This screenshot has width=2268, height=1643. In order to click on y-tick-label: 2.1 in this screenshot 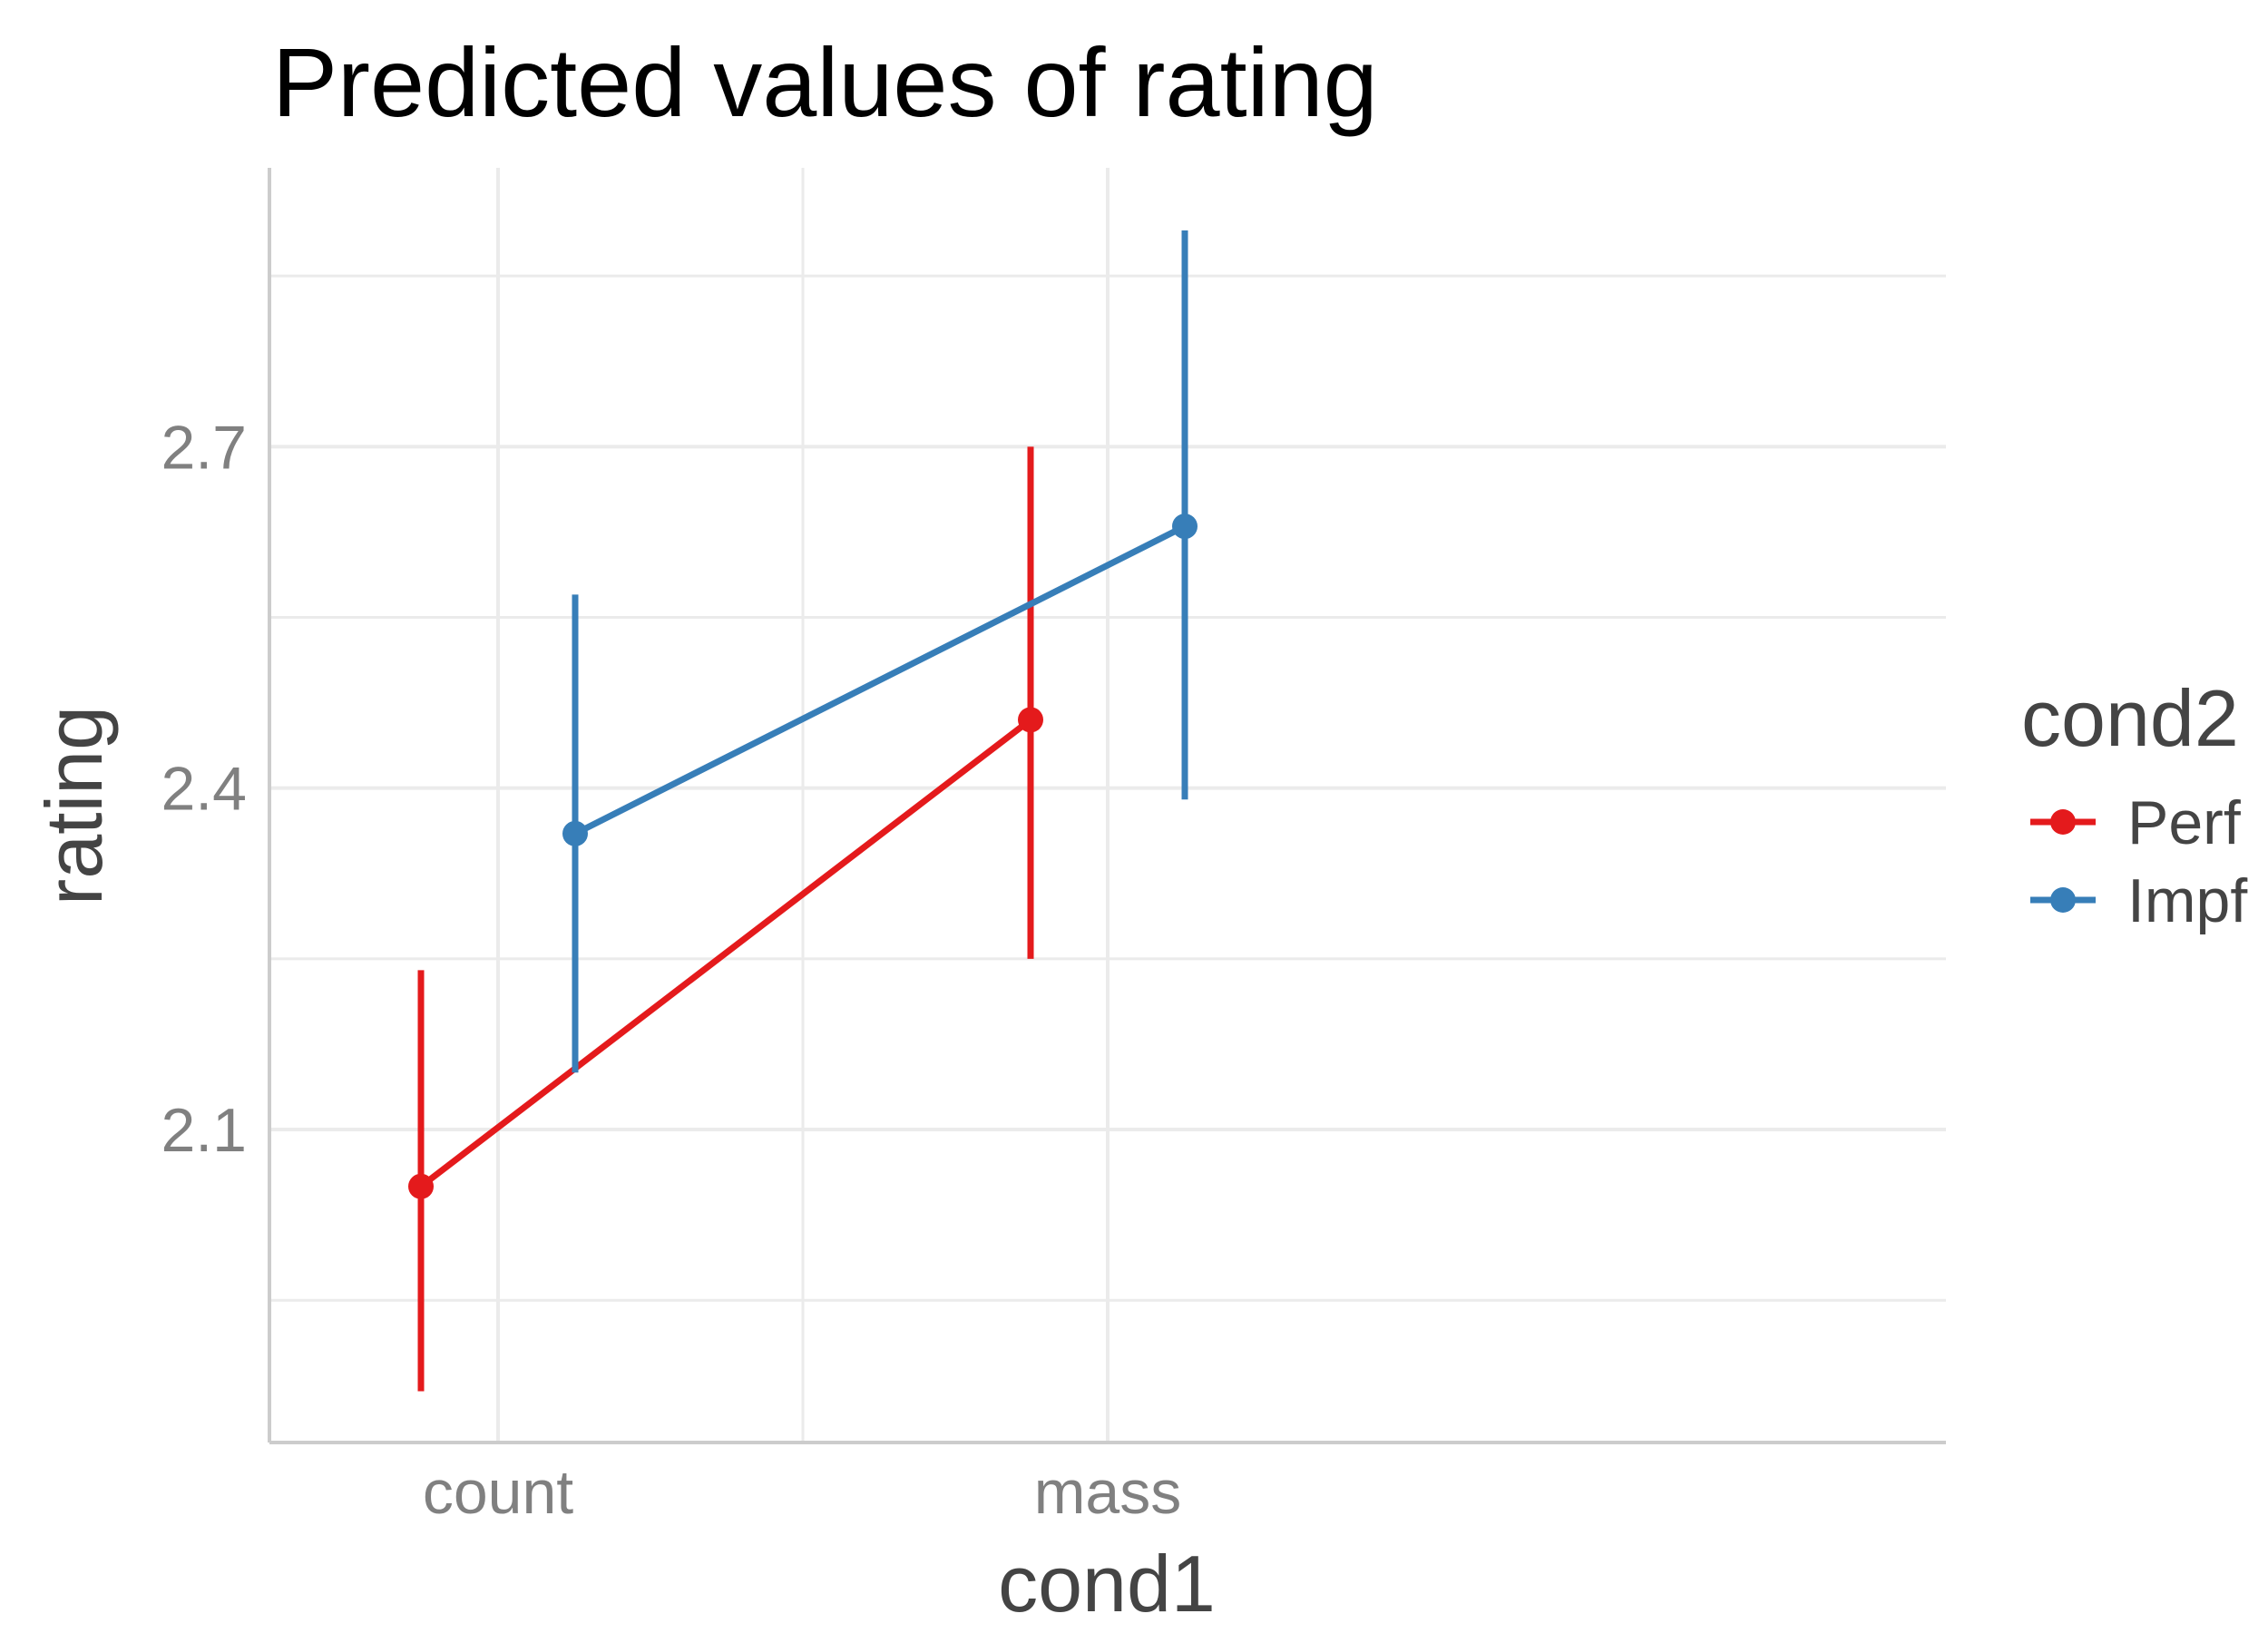, I will do `click(204, 1130)`.